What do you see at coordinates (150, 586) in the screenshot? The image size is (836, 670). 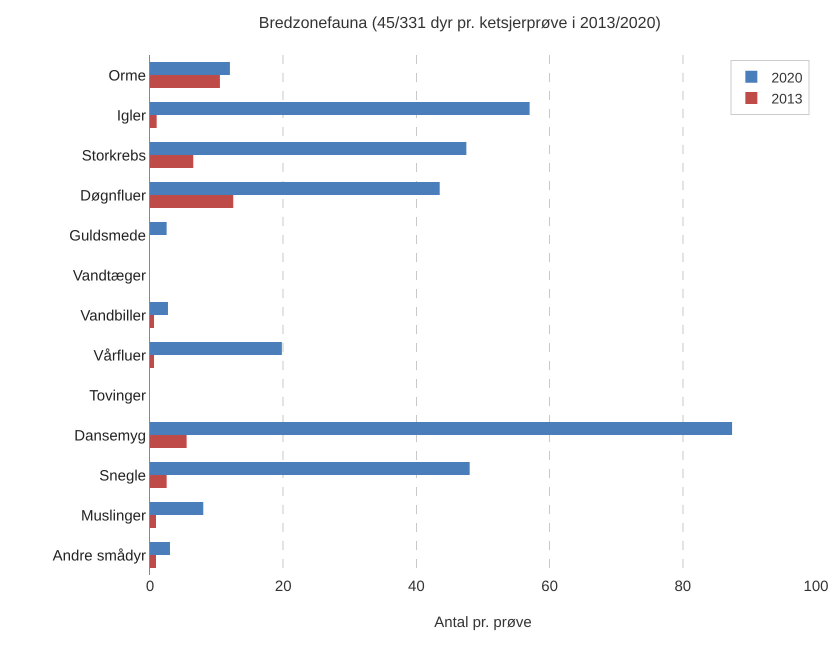 I see `x-tick-label: 0` at bounding box center [150, 586].